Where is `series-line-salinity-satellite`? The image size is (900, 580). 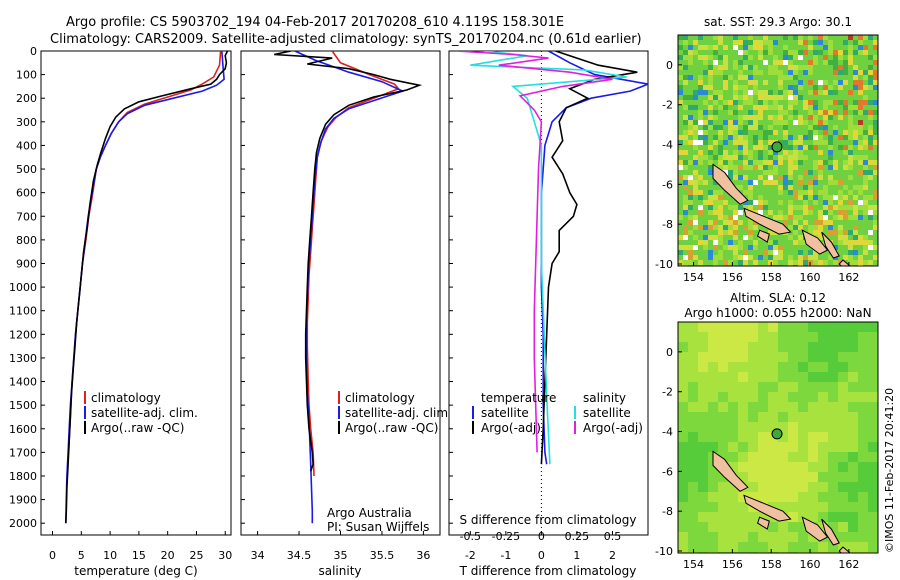 series-line-salinity-satellite is located at coordinates (548, 258).